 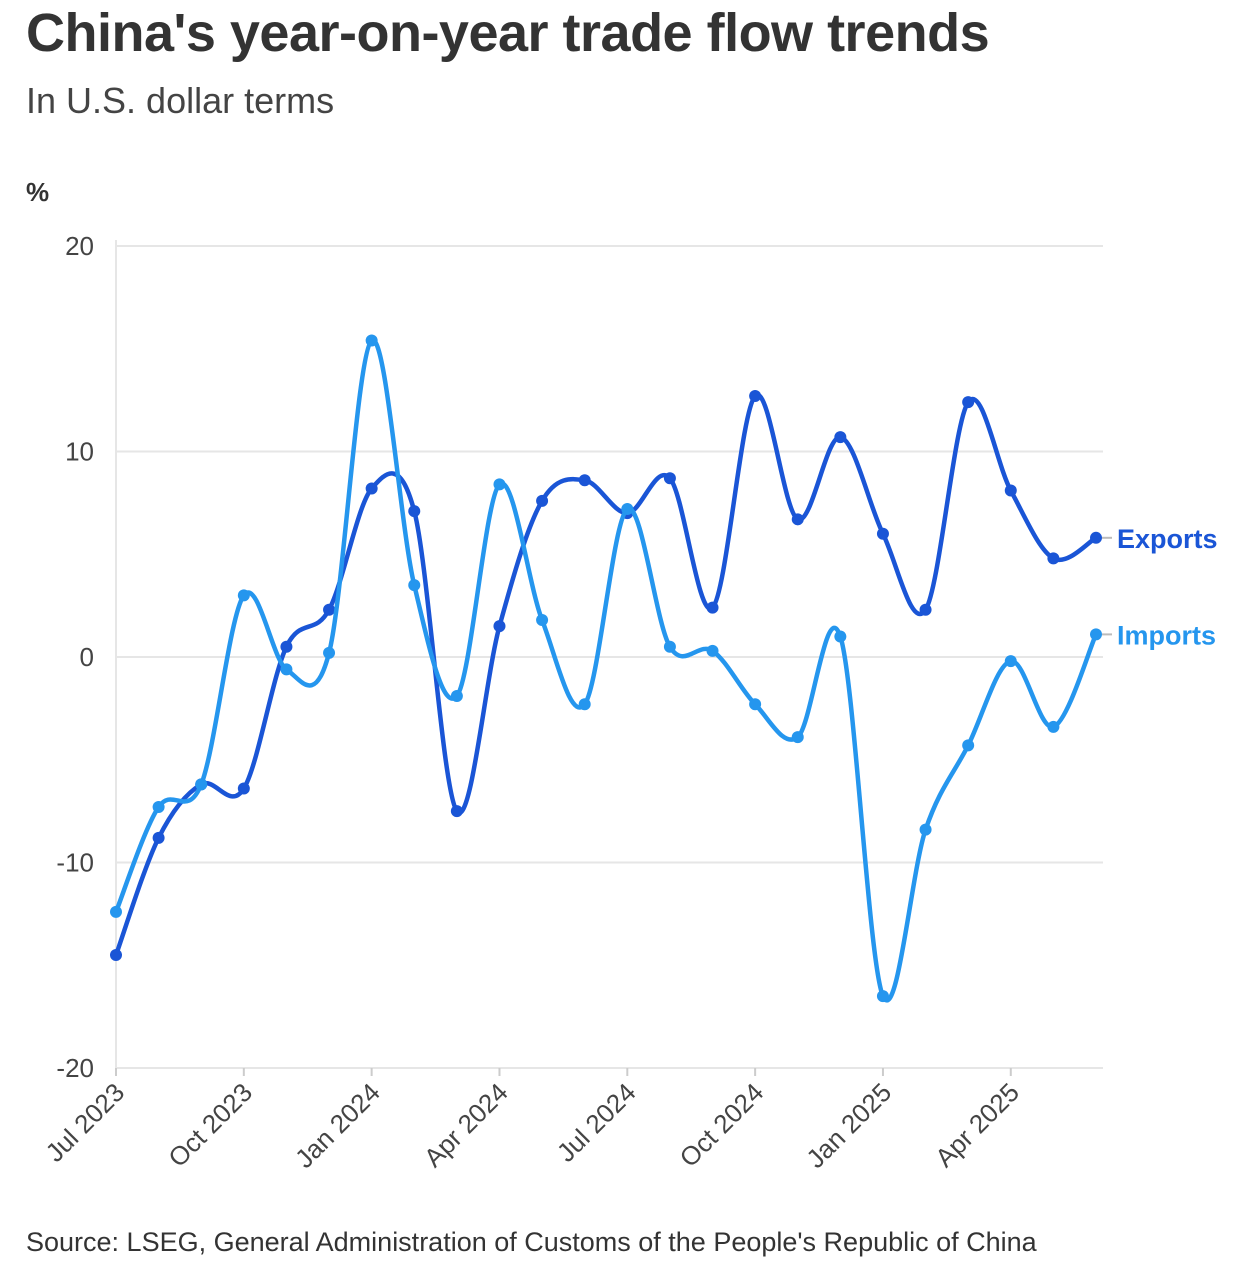 What do you see at coordinates (466, 1125) in the screenshot?
I see `x-tick-label: Apr 2024` at bounding box center [466, 1125].